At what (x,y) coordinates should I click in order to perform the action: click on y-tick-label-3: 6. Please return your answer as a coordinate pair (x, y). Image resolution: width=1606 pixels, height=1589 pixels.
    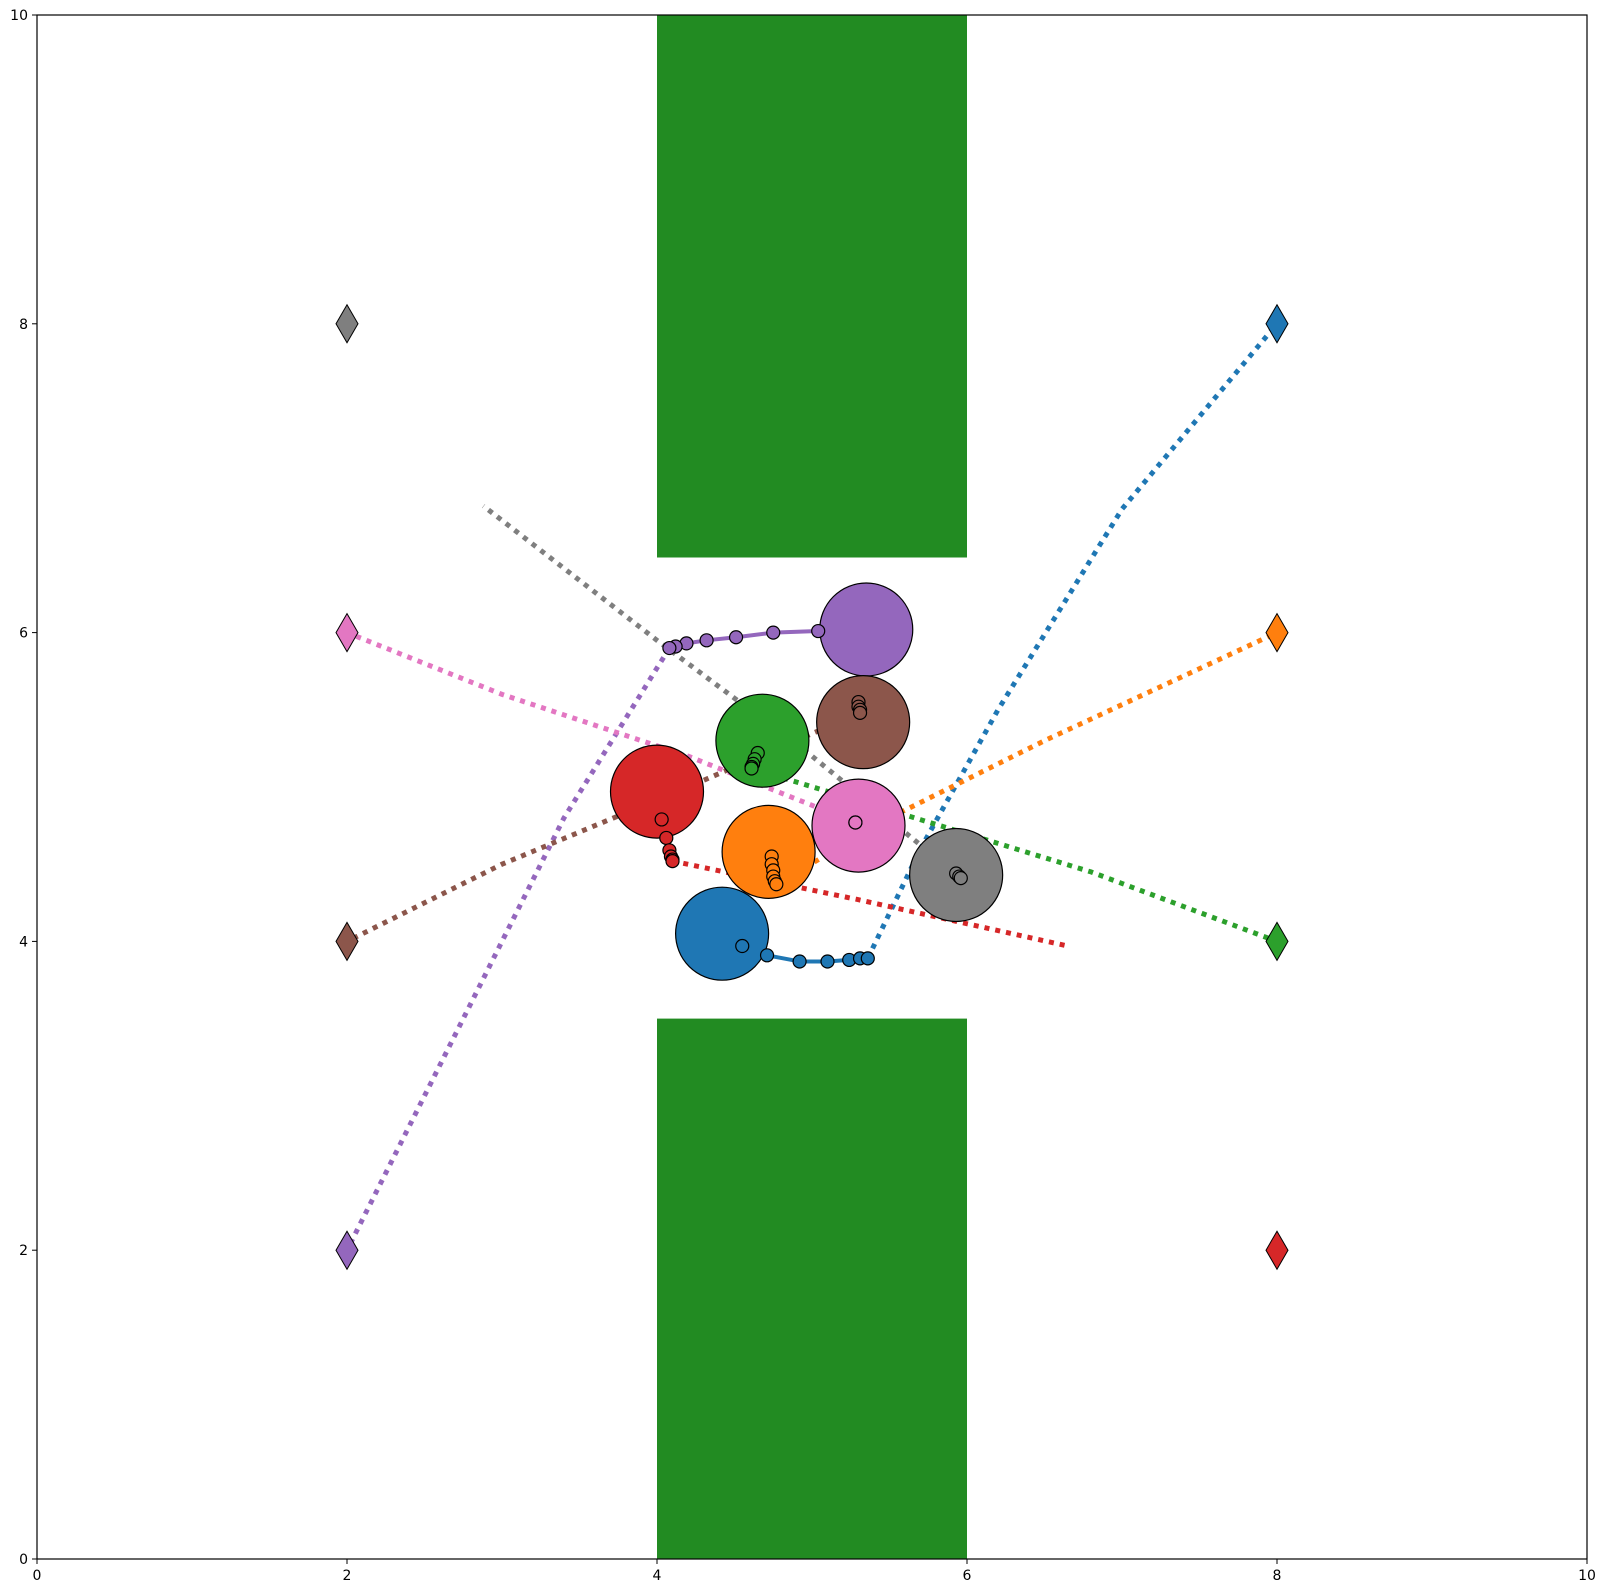
    Looking at the image, I should click on (23, 634).